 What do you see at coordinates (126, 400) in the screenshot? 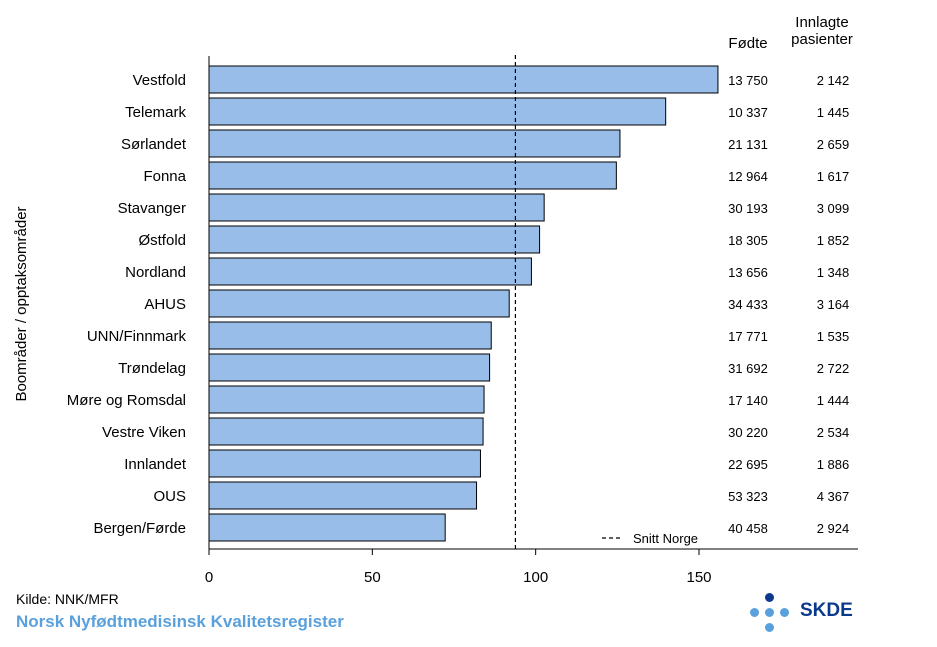
I see `category-label: Møre og Romsdal` at bounding box center [126, 400].